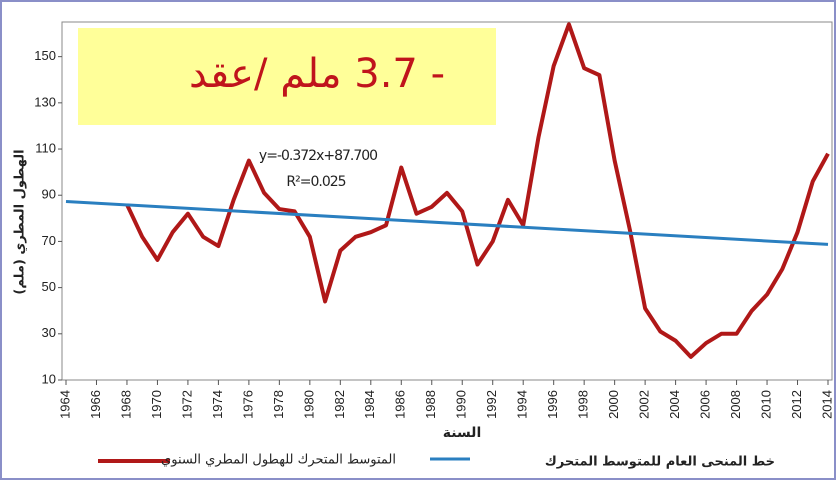  What do you see at coordinates (95, 404) in the screenshot?
I see `x-tick-label: 1966` at bounding box center [95, 404].